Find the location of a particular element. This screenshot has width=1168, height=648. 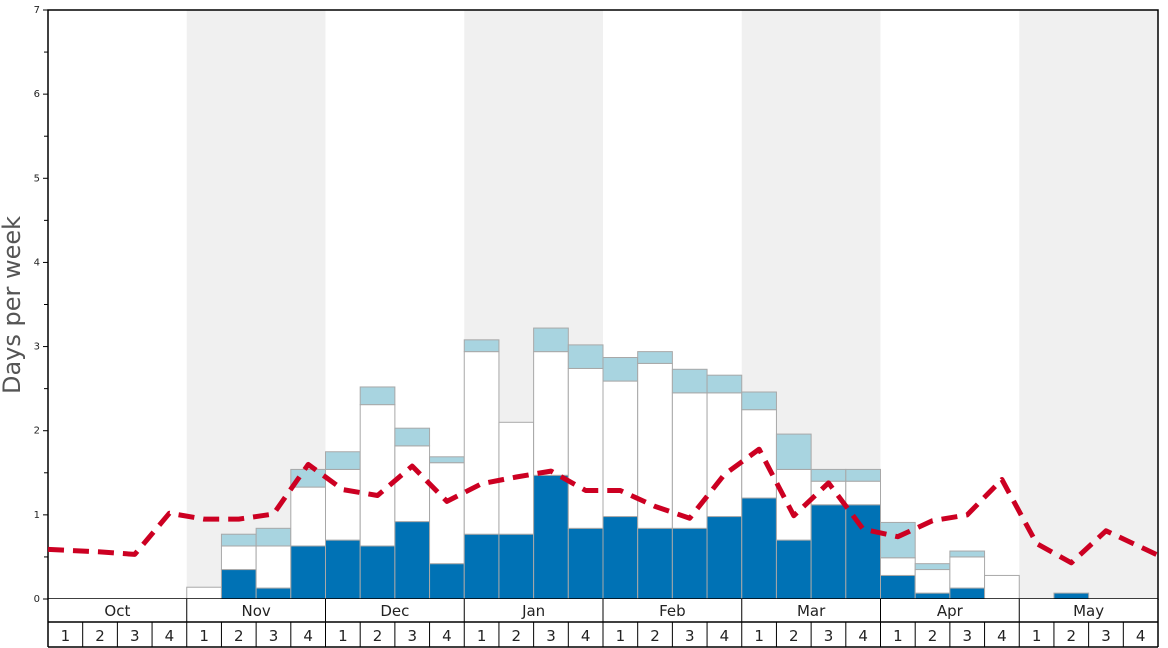

month-band-may is located at coordinates (1088, 304).